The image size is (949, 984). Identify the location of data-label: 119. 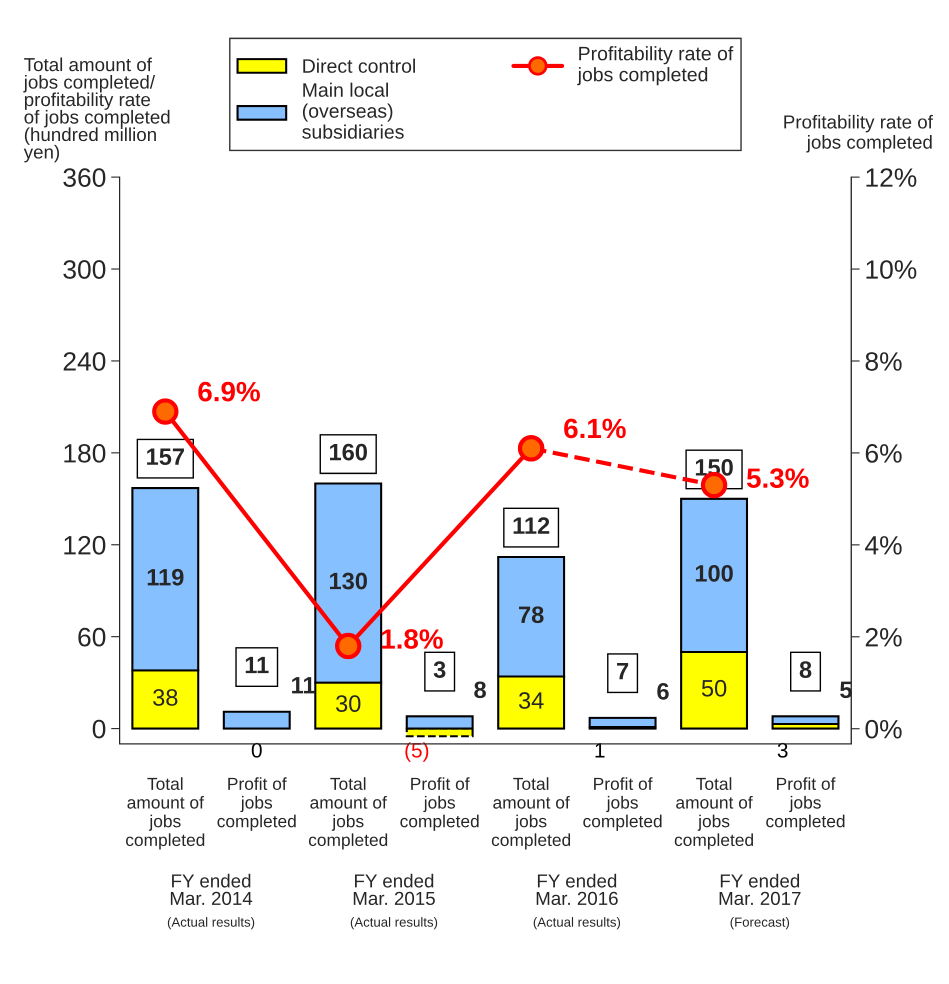
(166, 577).